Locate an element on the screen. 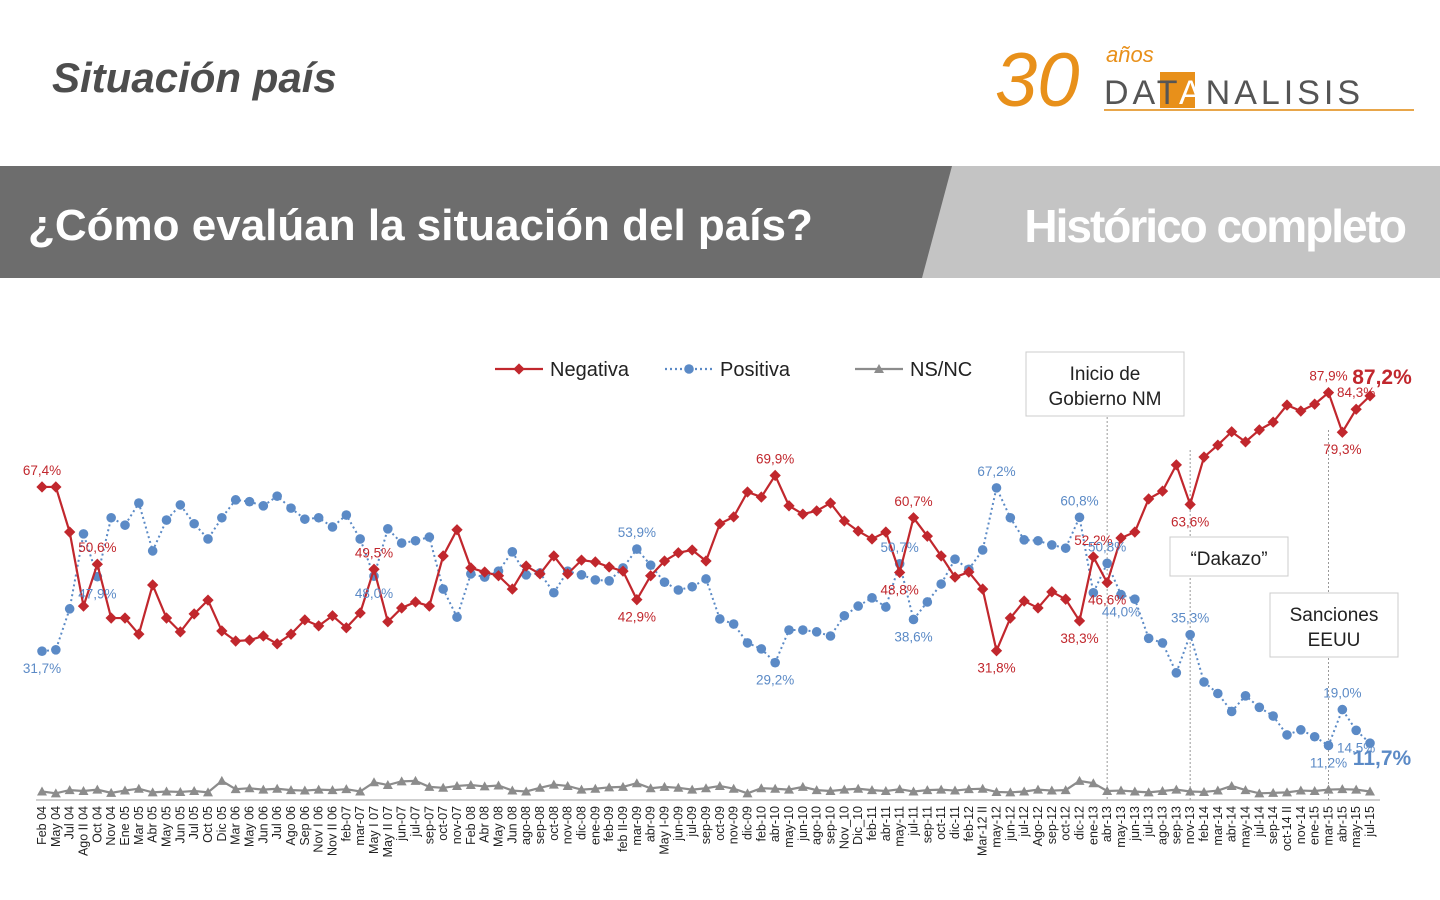  data-label: 48,8% is located at coordinates (900, 590).